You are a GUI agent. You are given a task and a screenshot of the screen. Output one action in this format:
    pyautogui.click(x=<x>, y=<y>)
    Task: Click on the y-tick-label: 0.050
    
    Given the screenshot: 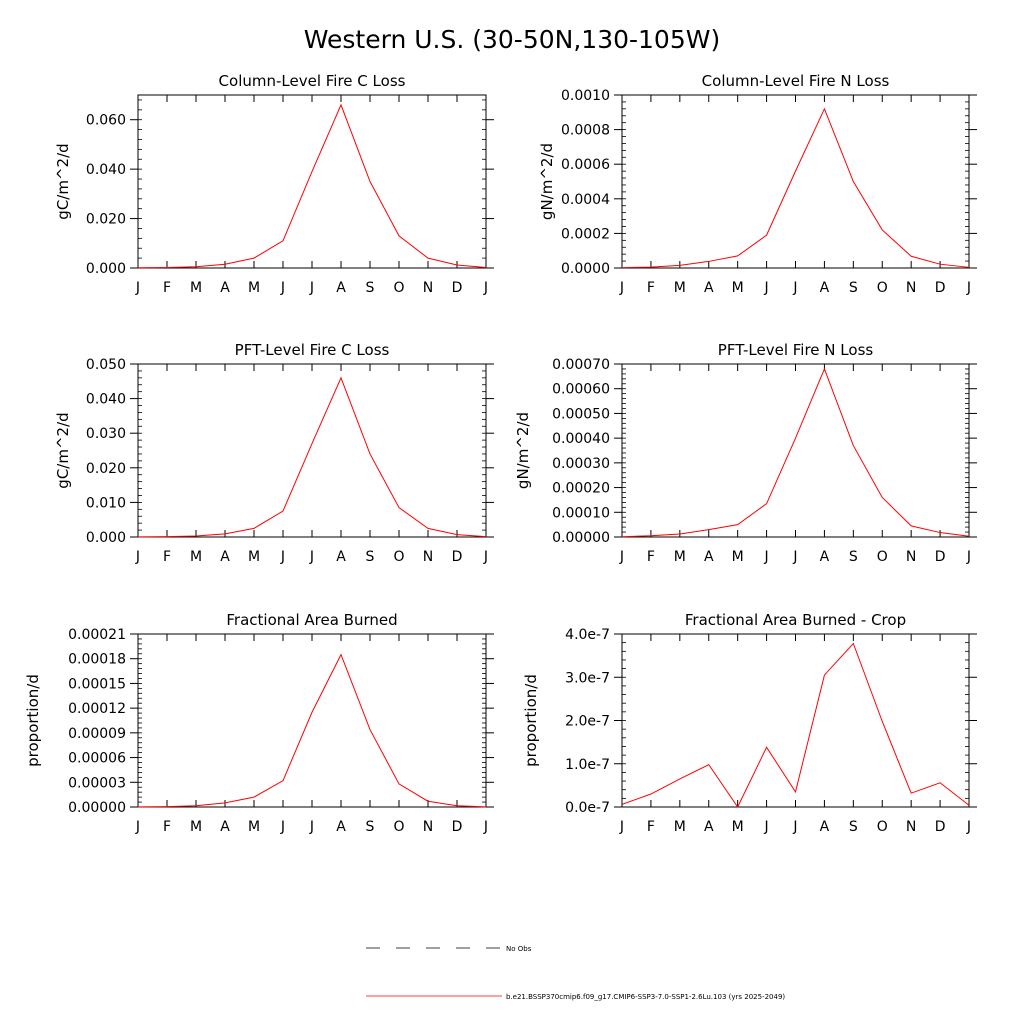 What is the action you would take?
    pyautogui.click(x=106, y=365)
    